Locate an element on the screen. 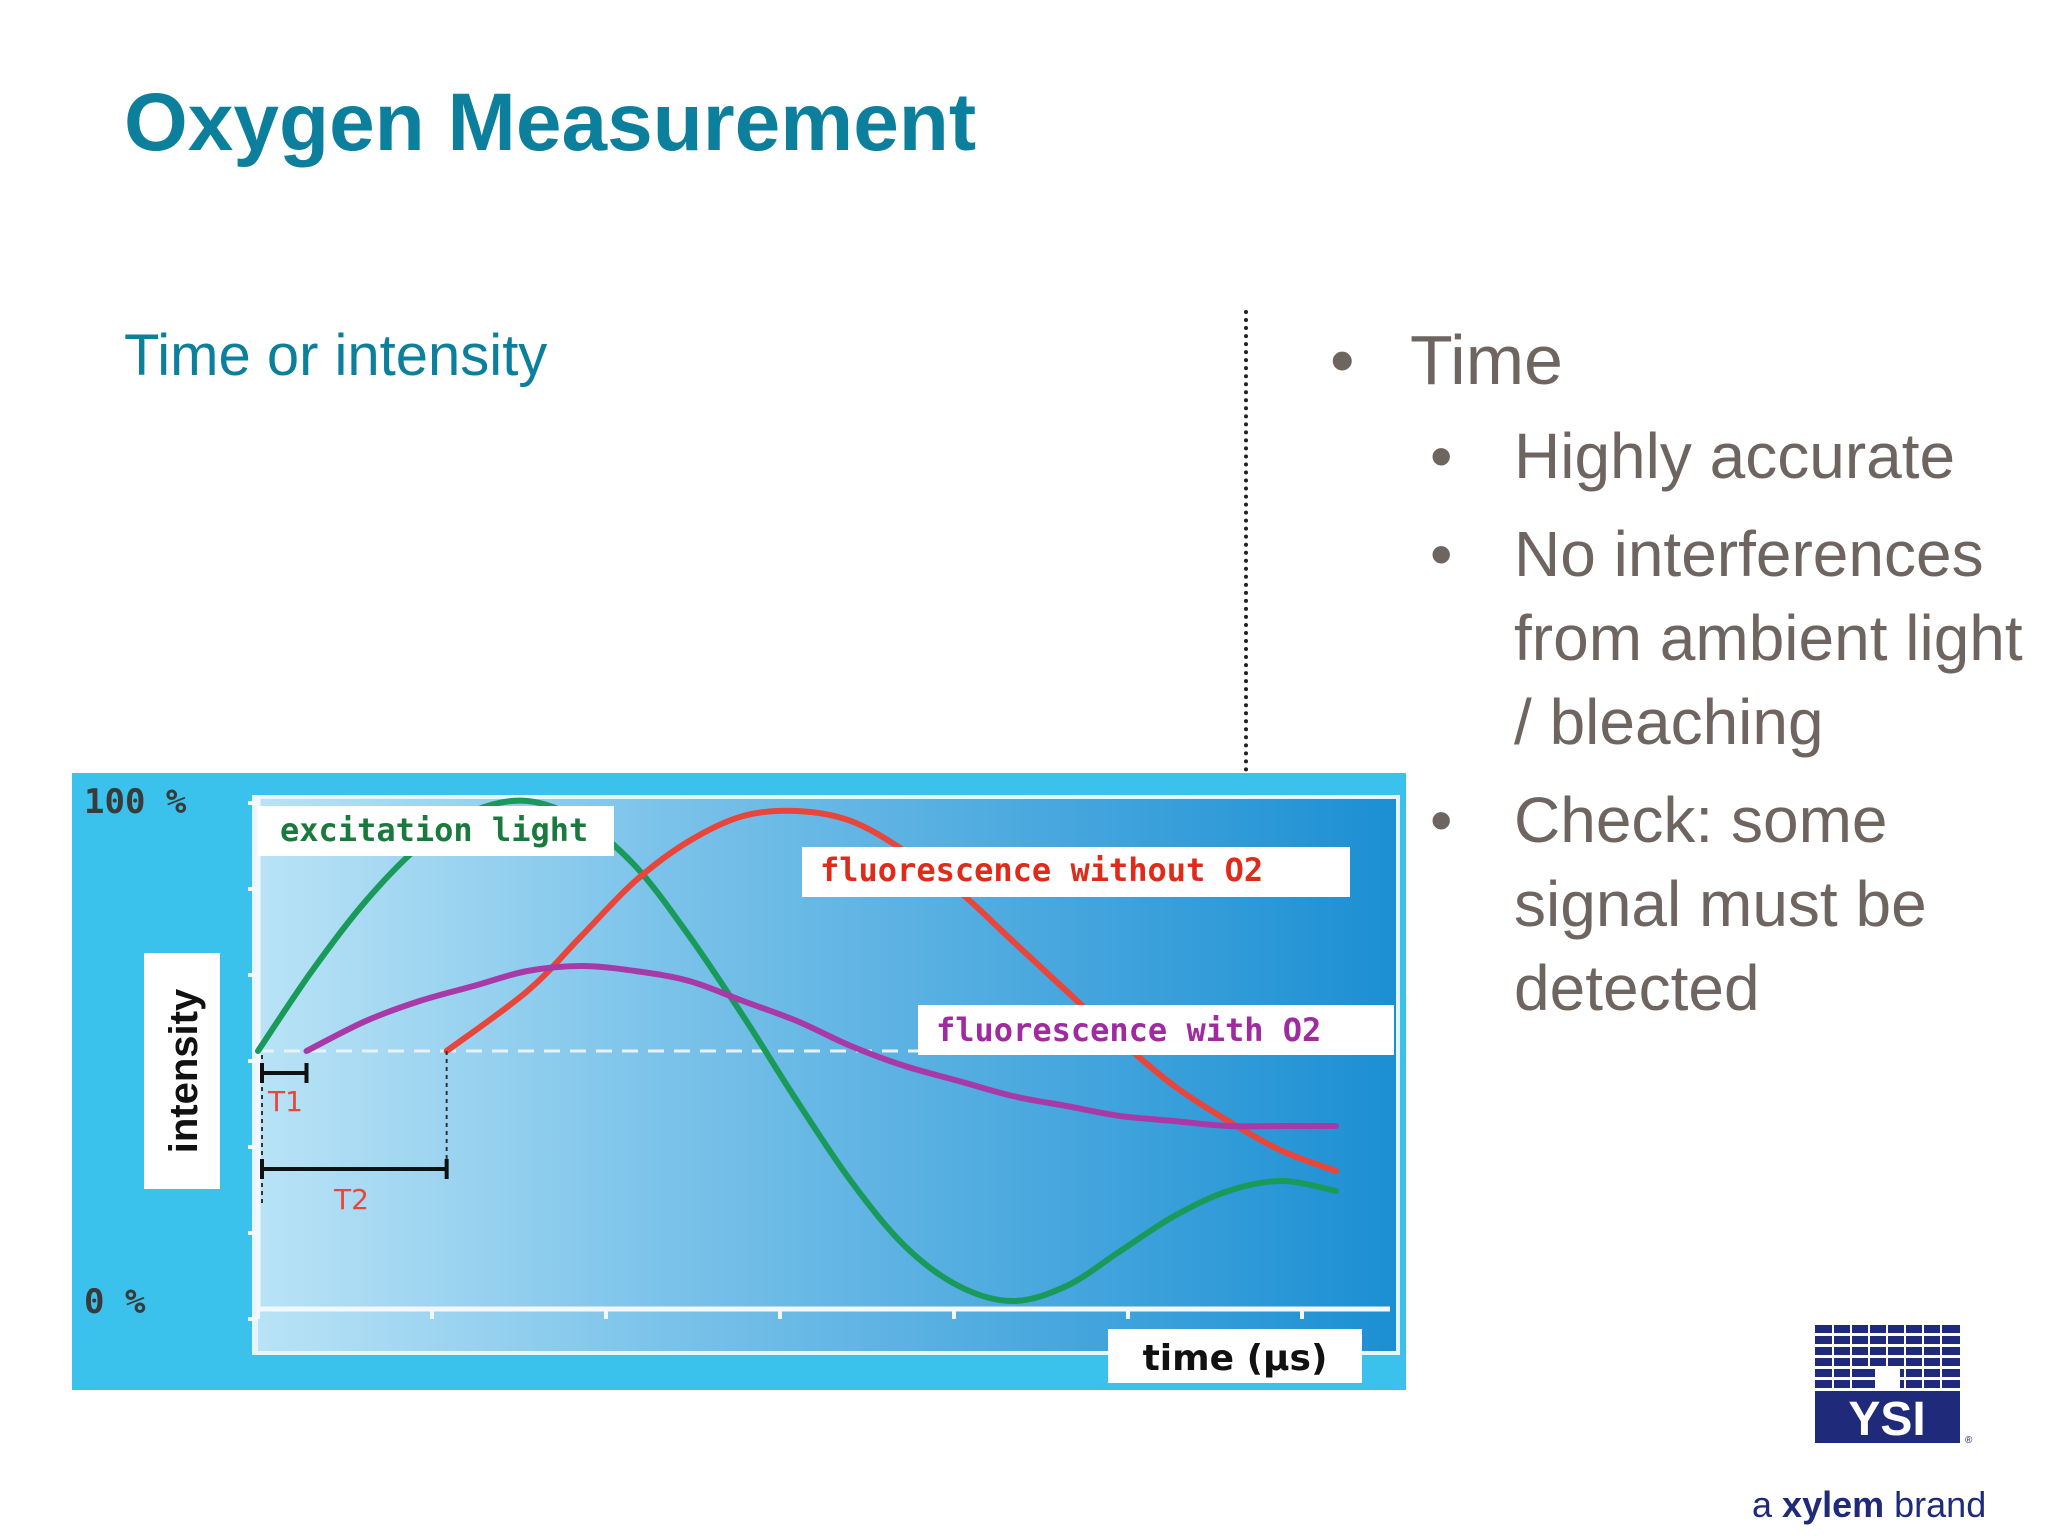 The image size is (2048, 1536). legend-fluorescence-with-o2-box is located at coordinates (1156, 1030).